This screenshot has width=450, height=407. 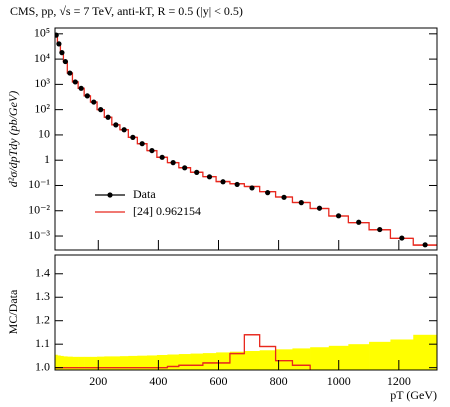 What do you see at coordinates (13, 139) in the screenshot?
I see `y-axis-label: d²σ/dpTdy (pb/GeV)` at bounding box center [13, 139].